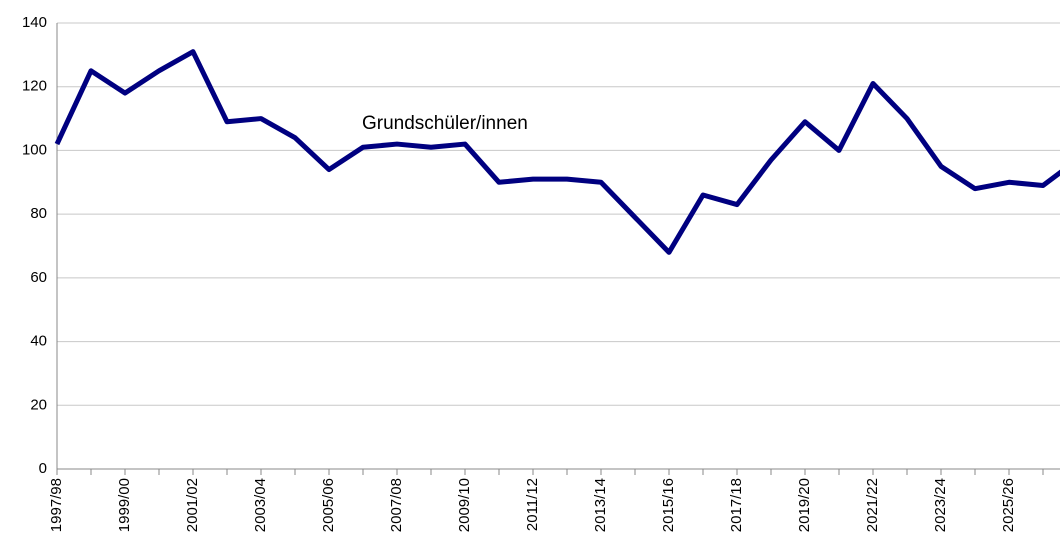 The width and height of the screenshot is (1060, 549). Describe the element at coordinates (38, 213) in the screenshot. I see `y-tick-label: 80` at that location.